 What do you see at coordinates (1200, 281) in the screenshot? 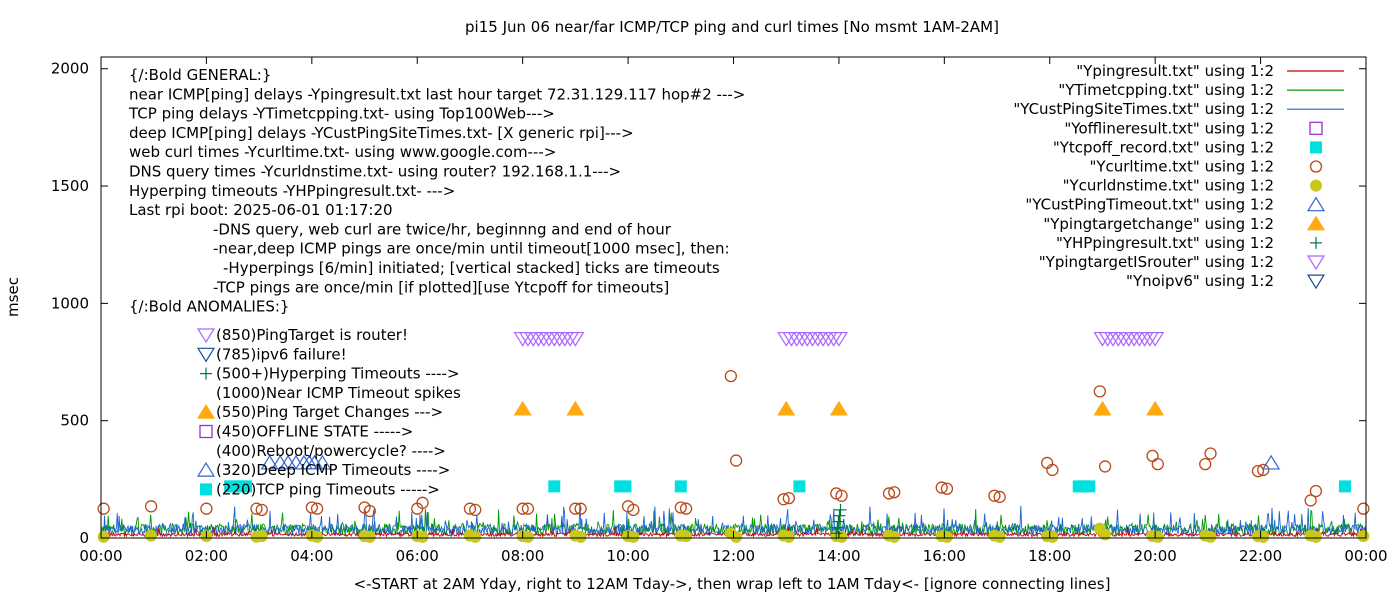
I see `legend-label: "Ynoipv6" using 1:2` at bounding box center [1200, 281].